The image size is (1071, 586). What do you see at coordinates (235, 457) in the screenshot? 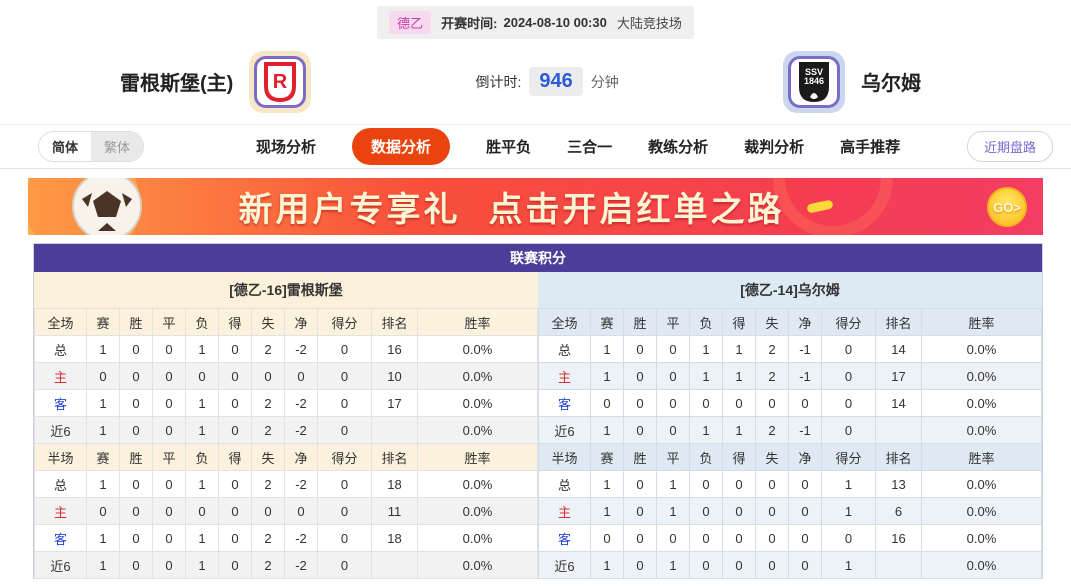
I see `column-header: 得` at bounding box center [235, 457].